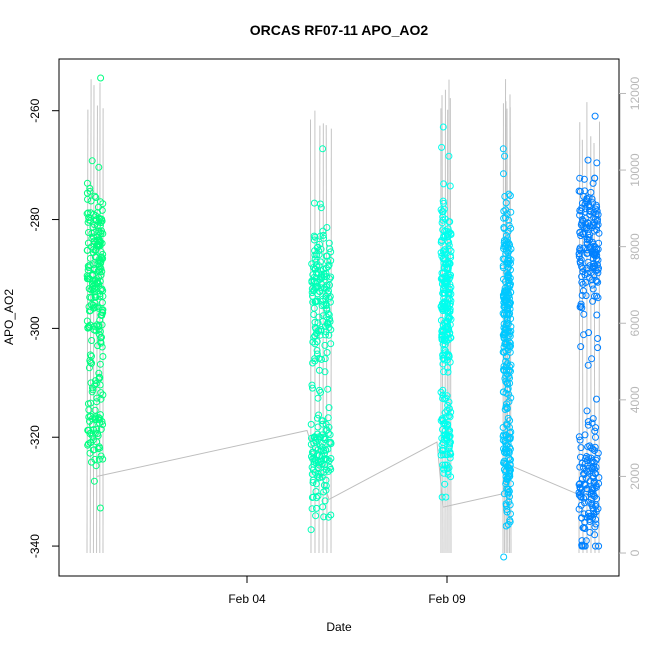 The width and height of the screenshot is (650, 650). Describe the element at coordinates (635, 93) in the screenshot. I see `y2-tick-label: 12000` at that location.